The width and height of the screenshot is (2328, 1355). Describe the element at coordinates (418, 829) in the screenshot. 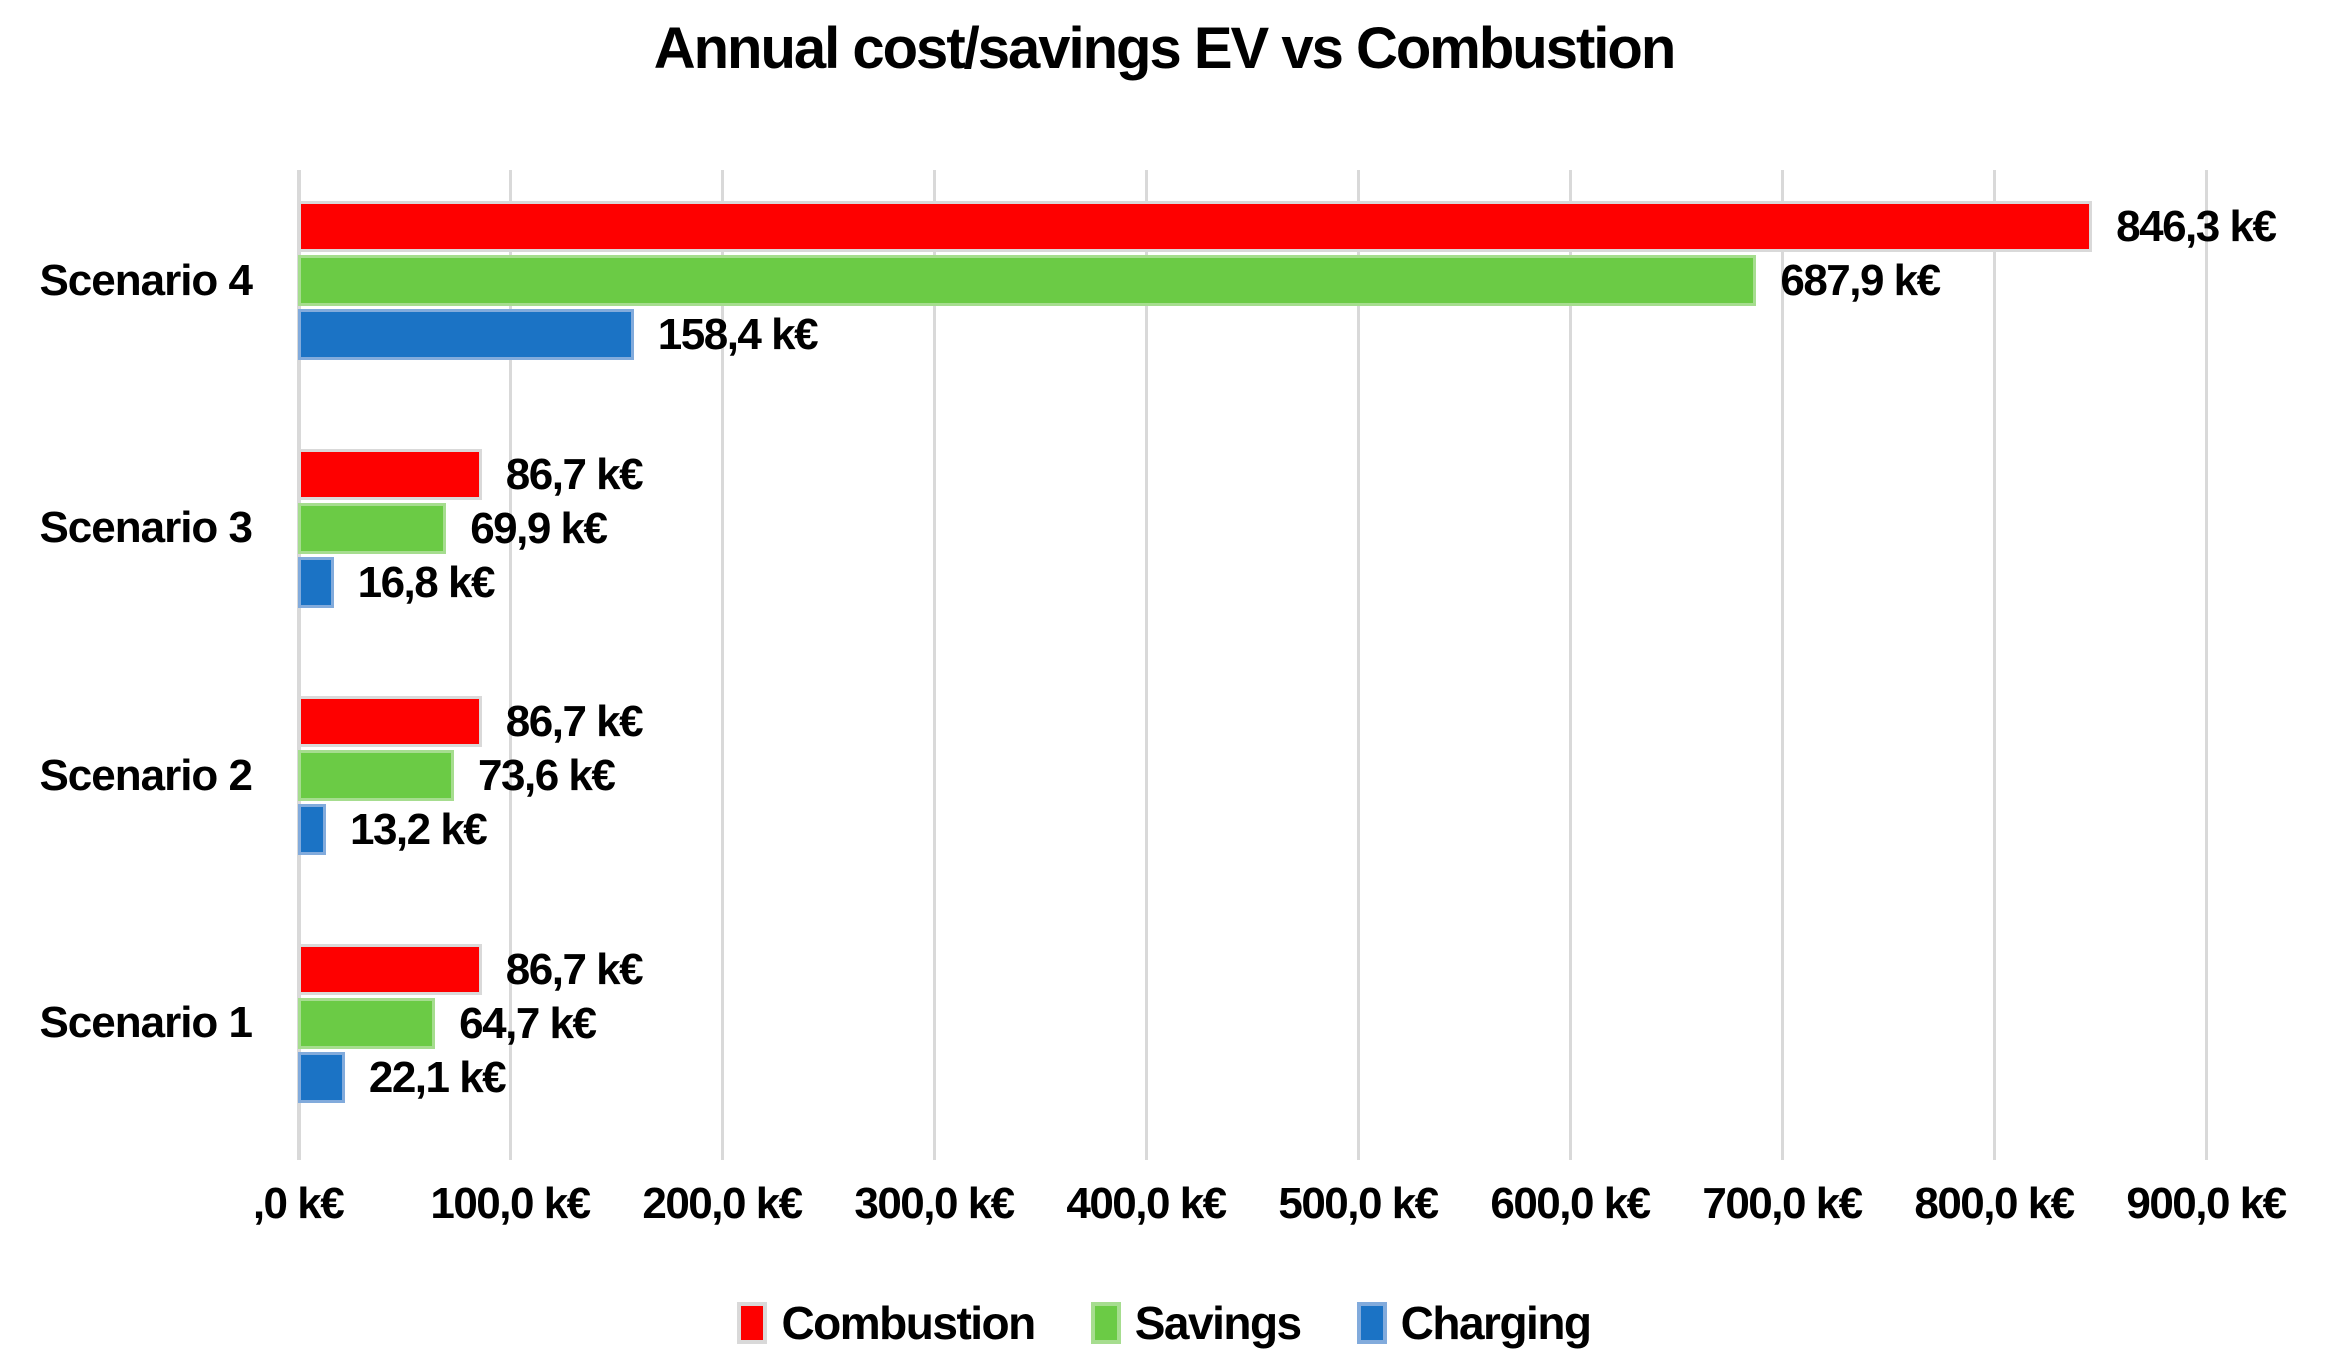

I see `bar-value-label: 13,2 k€` at that location.